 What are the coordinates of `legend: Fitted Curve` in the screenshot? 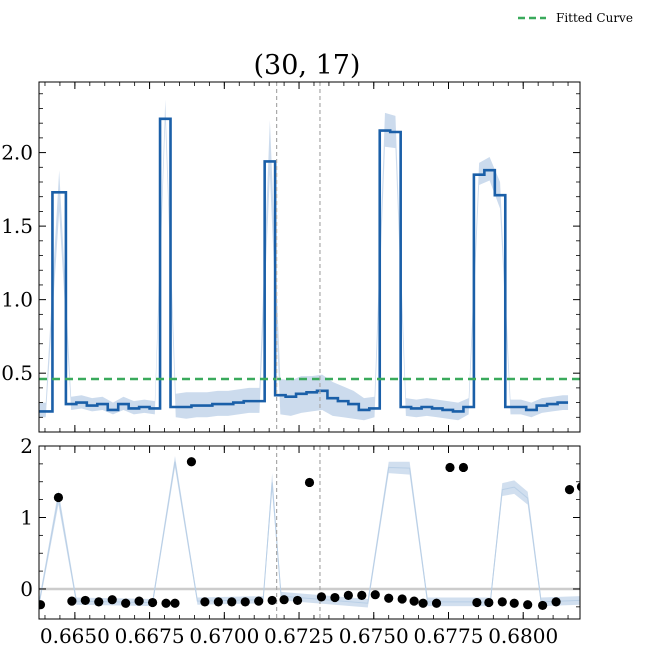 It's located at (575, 18).